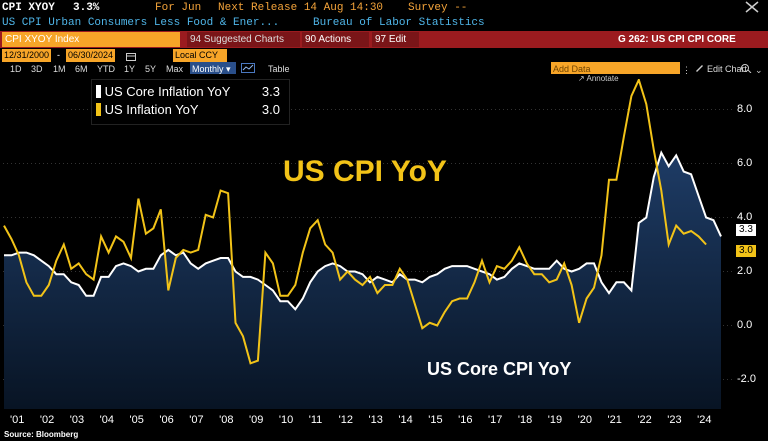 The width and height of the screenshot is (768, 441). What do you see at coordinates (41, 434) in the screenshot?
I see `source-footer: Source: Bloomberg` at bounding box center [41, 434].